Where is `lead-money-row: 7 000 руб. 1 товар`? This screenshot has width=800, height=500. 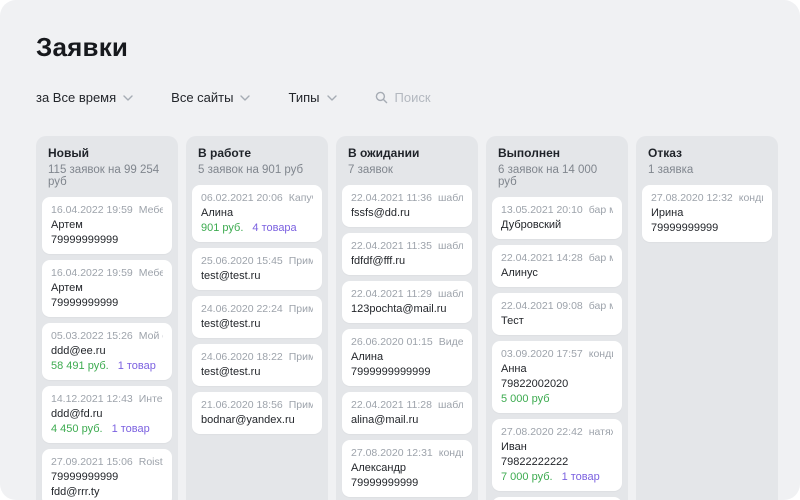
lead-money-row: 7 000 руб. 1 товар is located at coordinates (557, 477).